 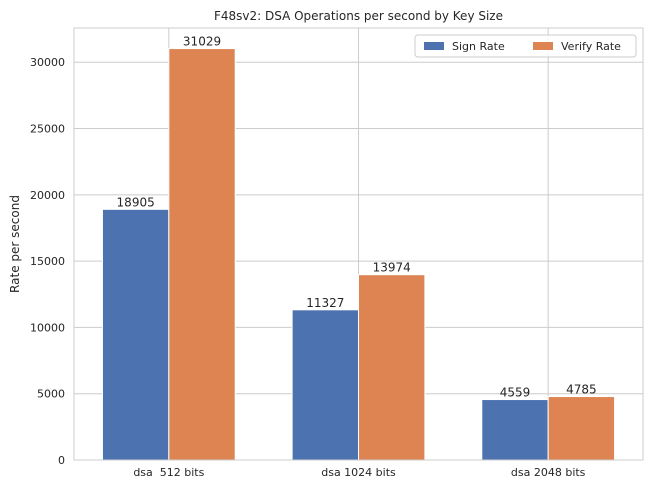 What do you see at coordinates (61, 460) in the screenshot?
I see `y-tick-label: 0` at bounding box center [61, 460].